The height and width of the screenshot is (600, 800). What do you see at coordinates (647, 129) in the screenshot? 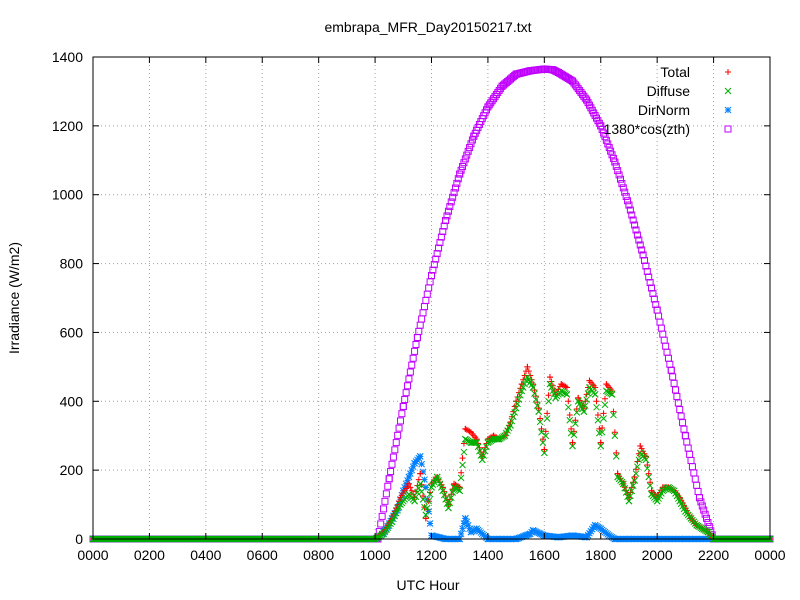
I see `legend-label: 1380*cos(zth)` at bounding box center [647, 129].